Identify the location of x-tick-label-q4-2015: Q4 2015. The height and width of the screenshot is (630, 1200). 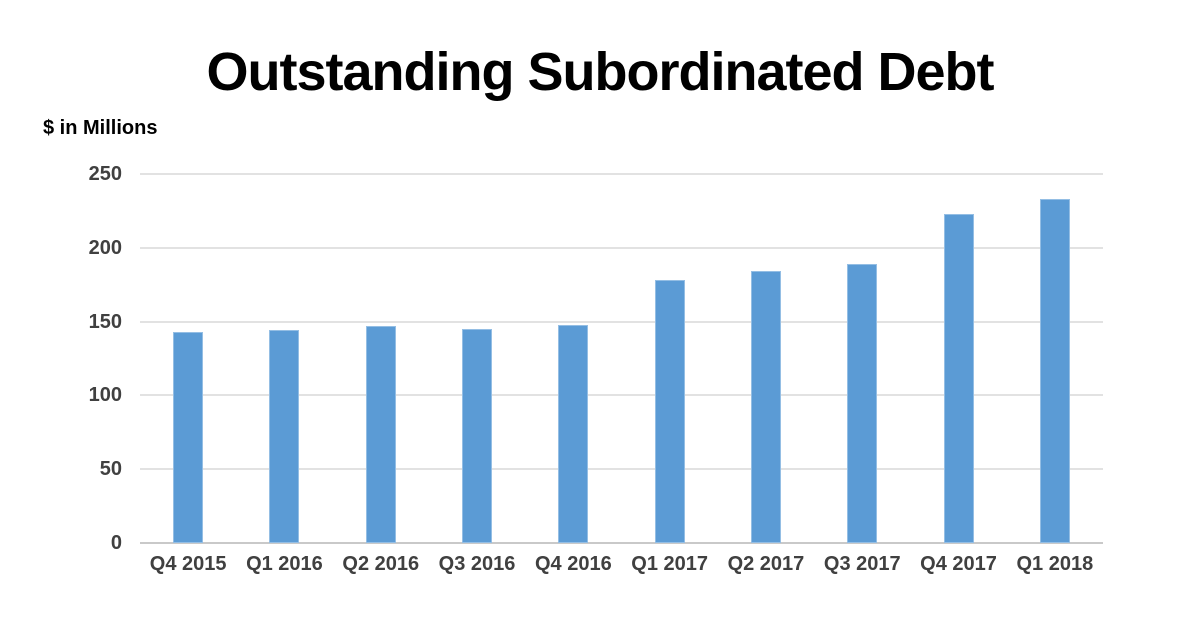
(188, 564).